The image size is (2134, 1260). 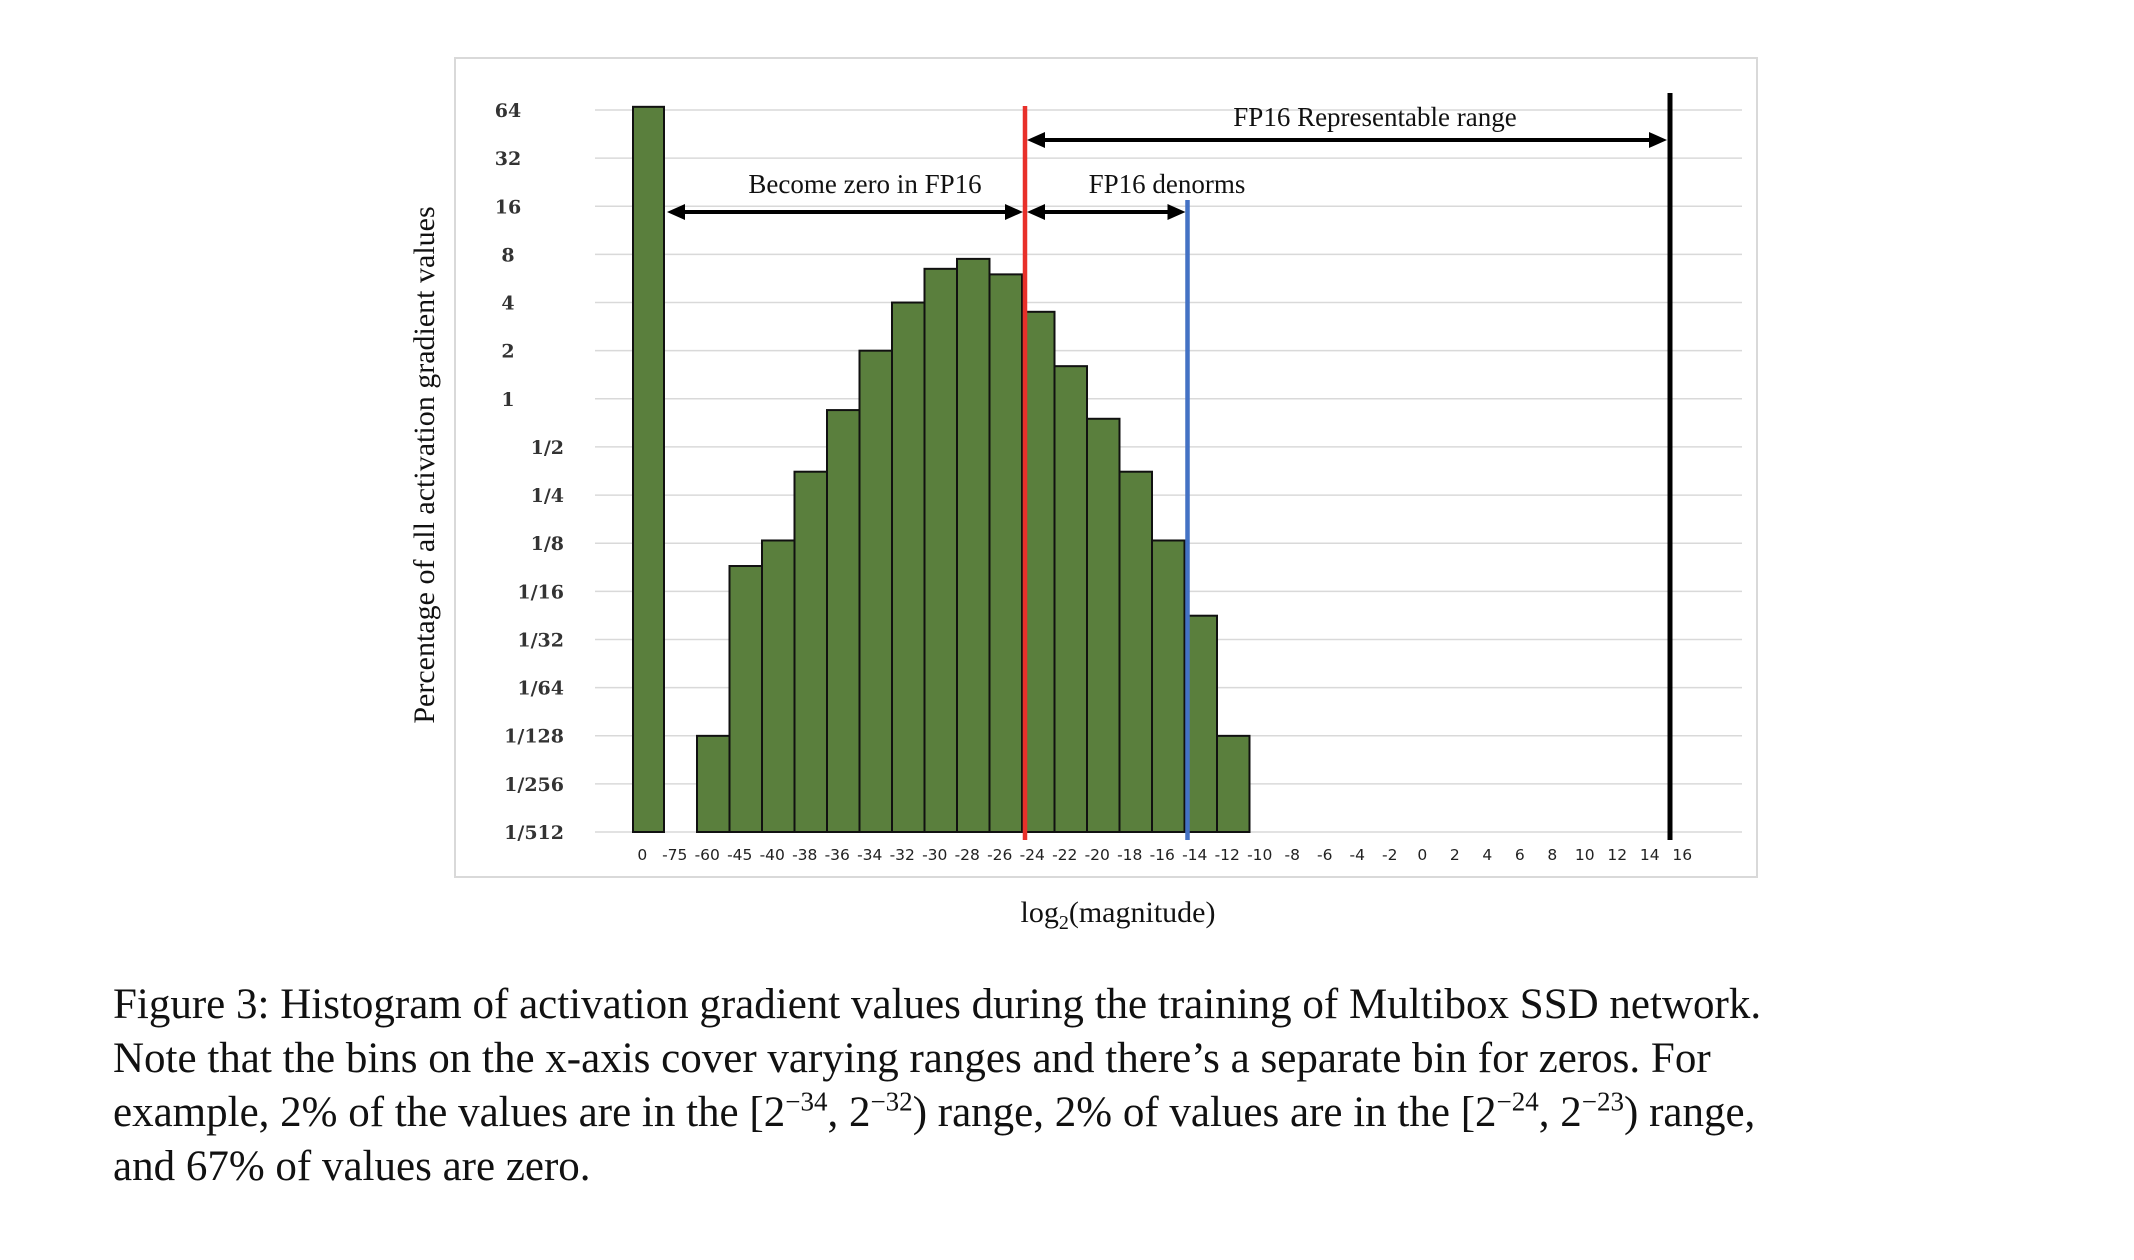 I want to click on y-tick-label: 1/2, so click(x=547, y=448).